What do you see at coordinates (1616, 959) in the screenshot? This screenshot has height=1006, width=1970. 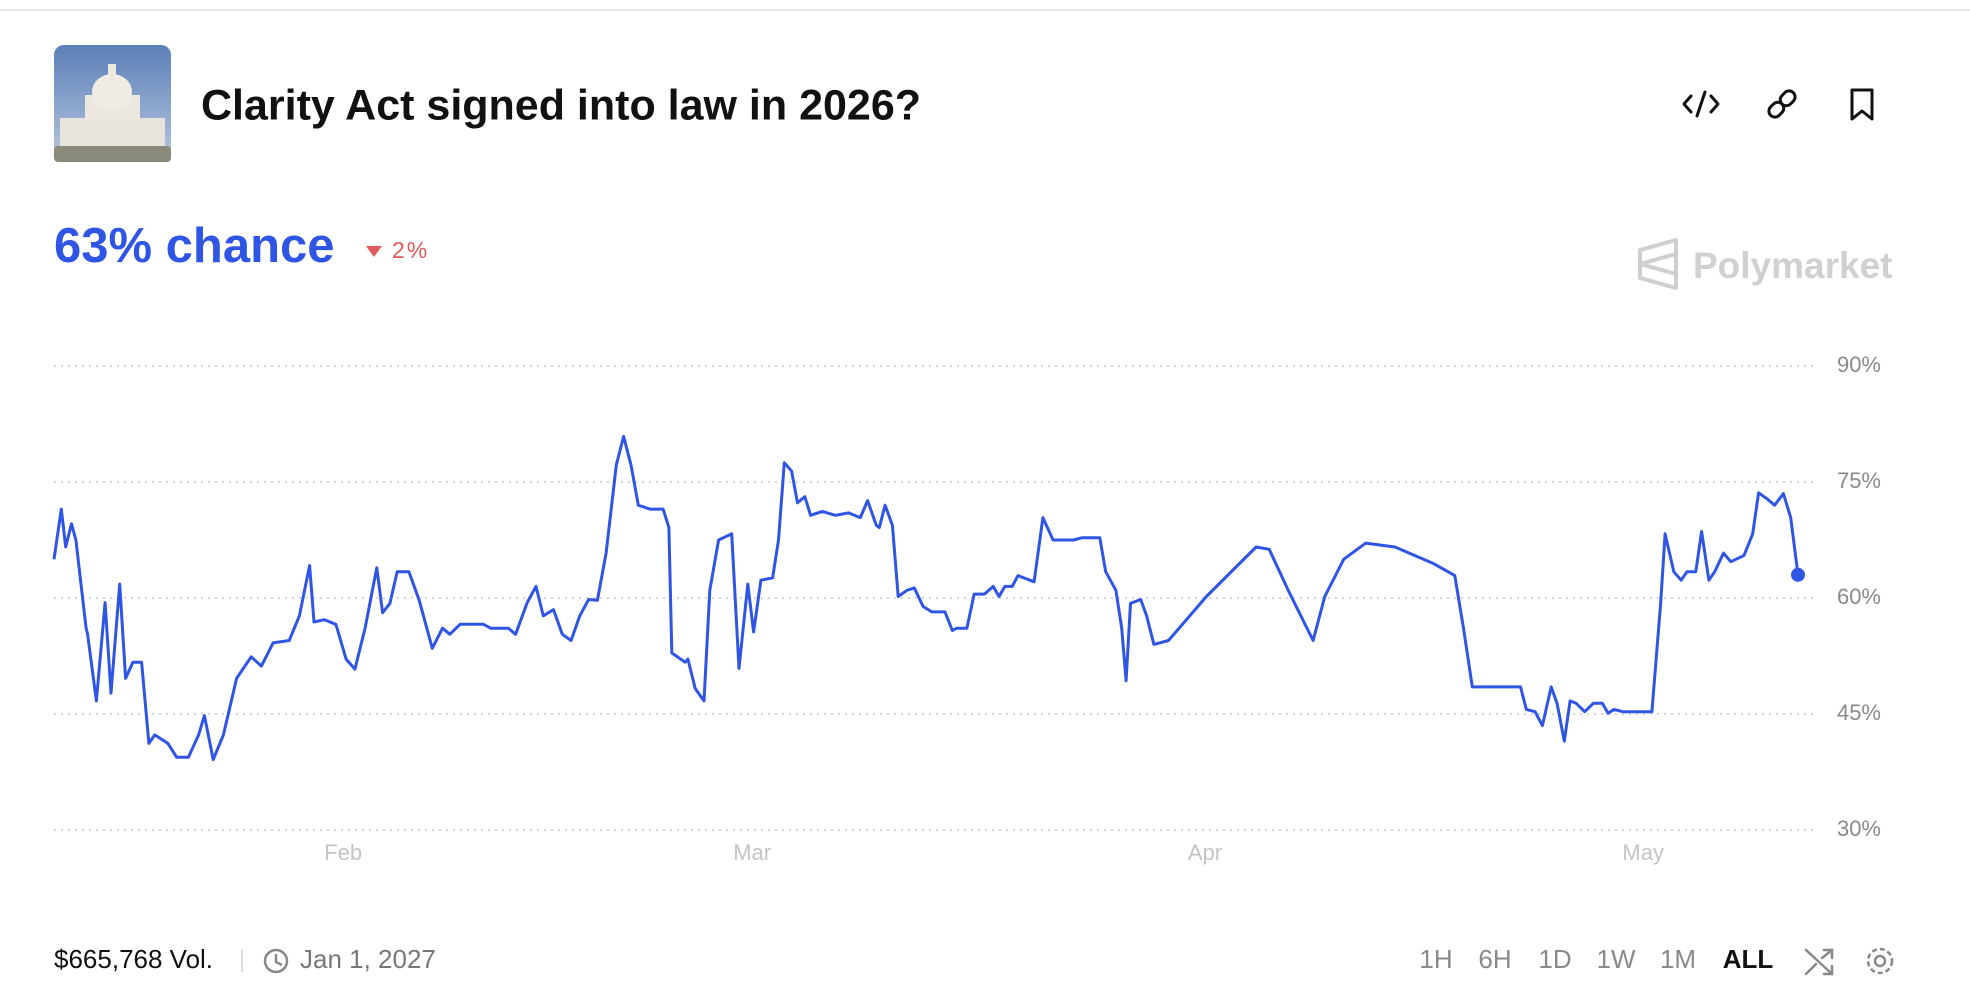 I see `range-button: 1W` at bounding box center [1616, 959].